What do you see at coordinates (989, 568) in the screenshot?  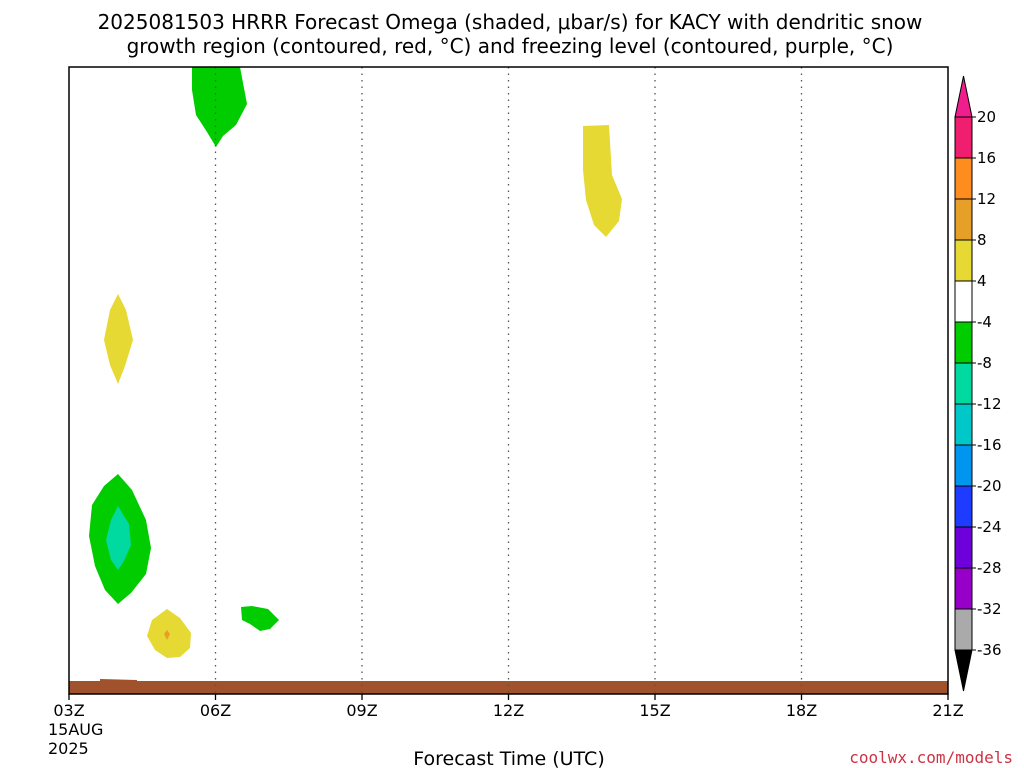 I see `colorbar-label: -28` at bounding box center [989, 568].